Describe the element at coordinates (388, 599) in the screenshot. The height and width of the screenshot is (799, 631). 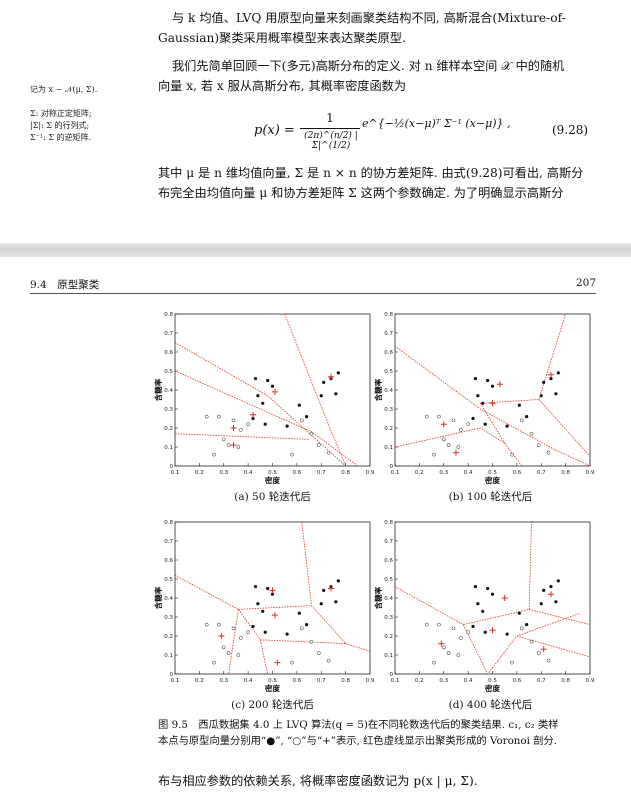
I see `y-tick-label: 0.4` at that location.